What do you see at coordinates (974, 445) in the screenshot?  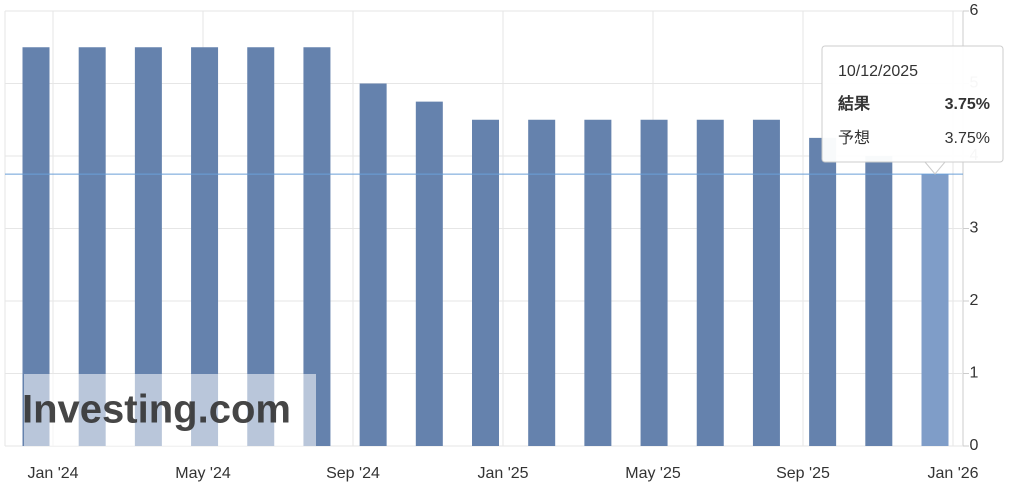 I see `y-tick-label: 0` at bounding box center [974, 445].